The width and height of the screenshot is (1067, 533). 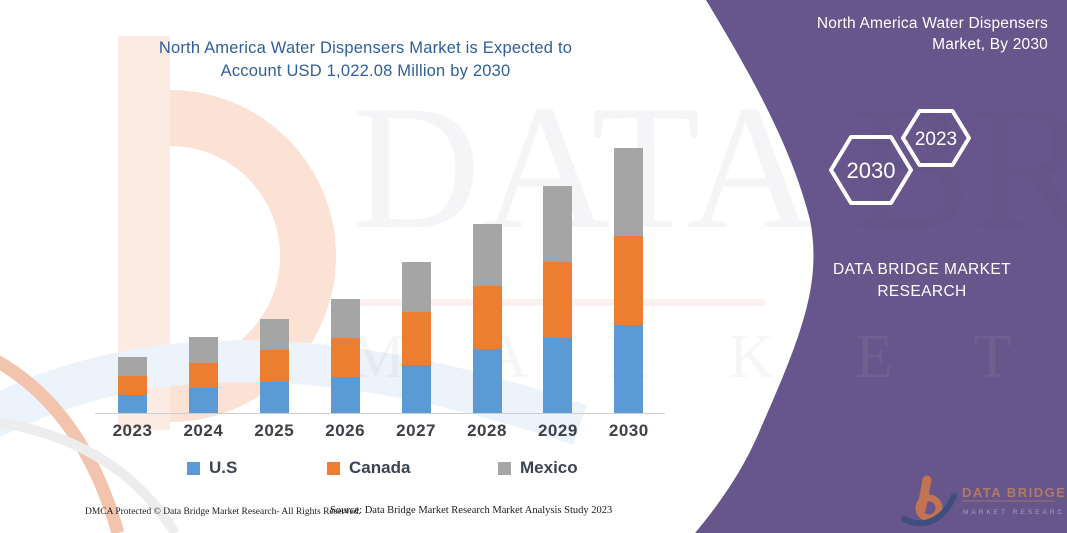 I want to click on legend-swatch-mexico, so click(x=504, y=468).